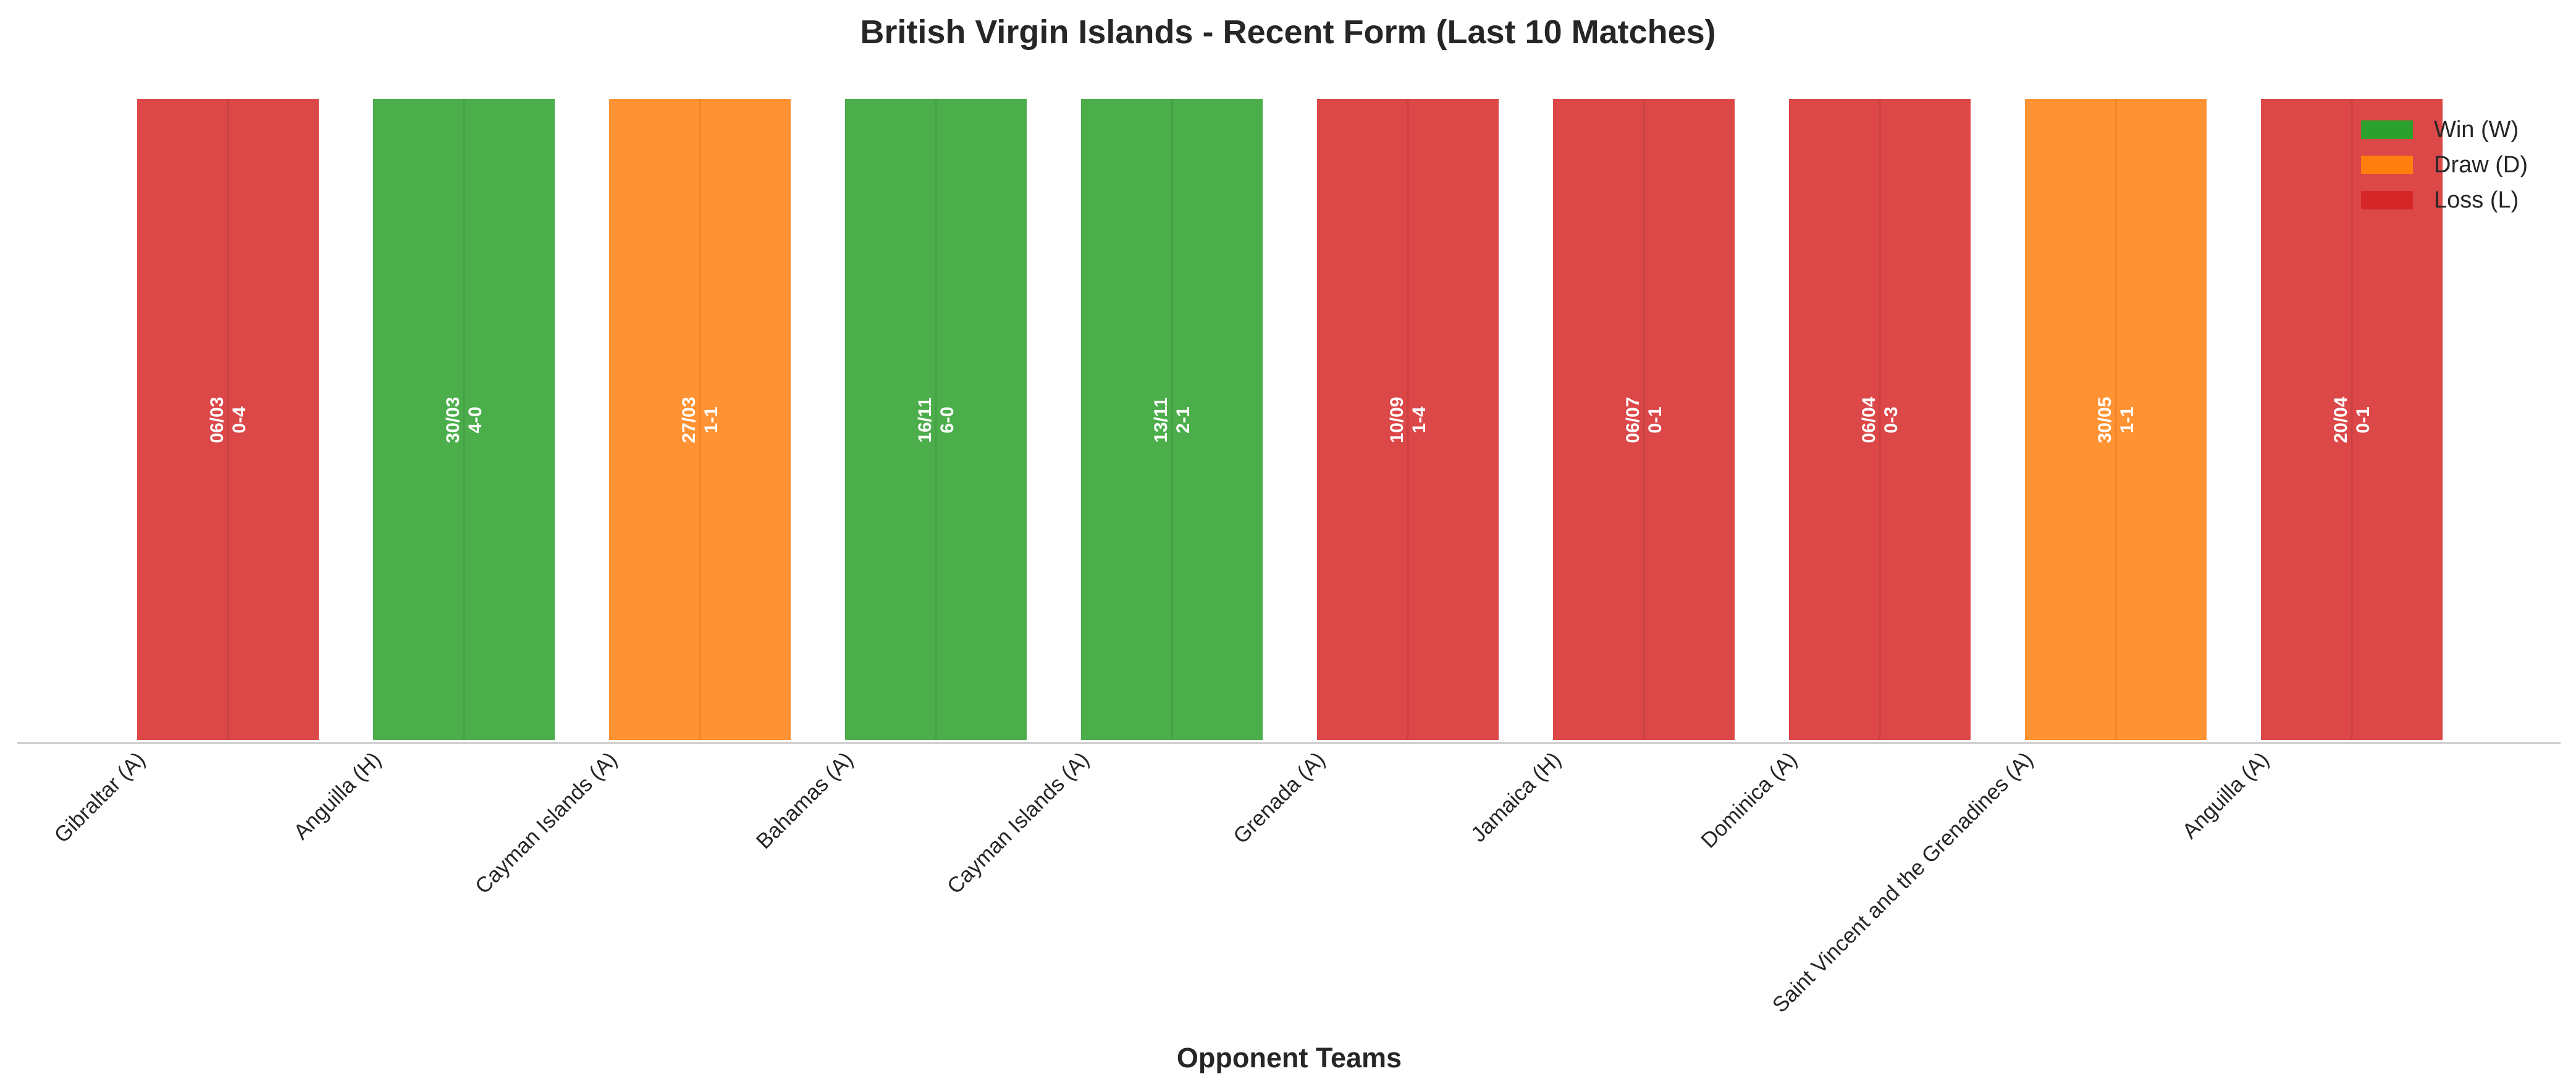 This screenshot has width=2576, height=1092. I want to click on match-score: 1-4, so click(1419, 420).